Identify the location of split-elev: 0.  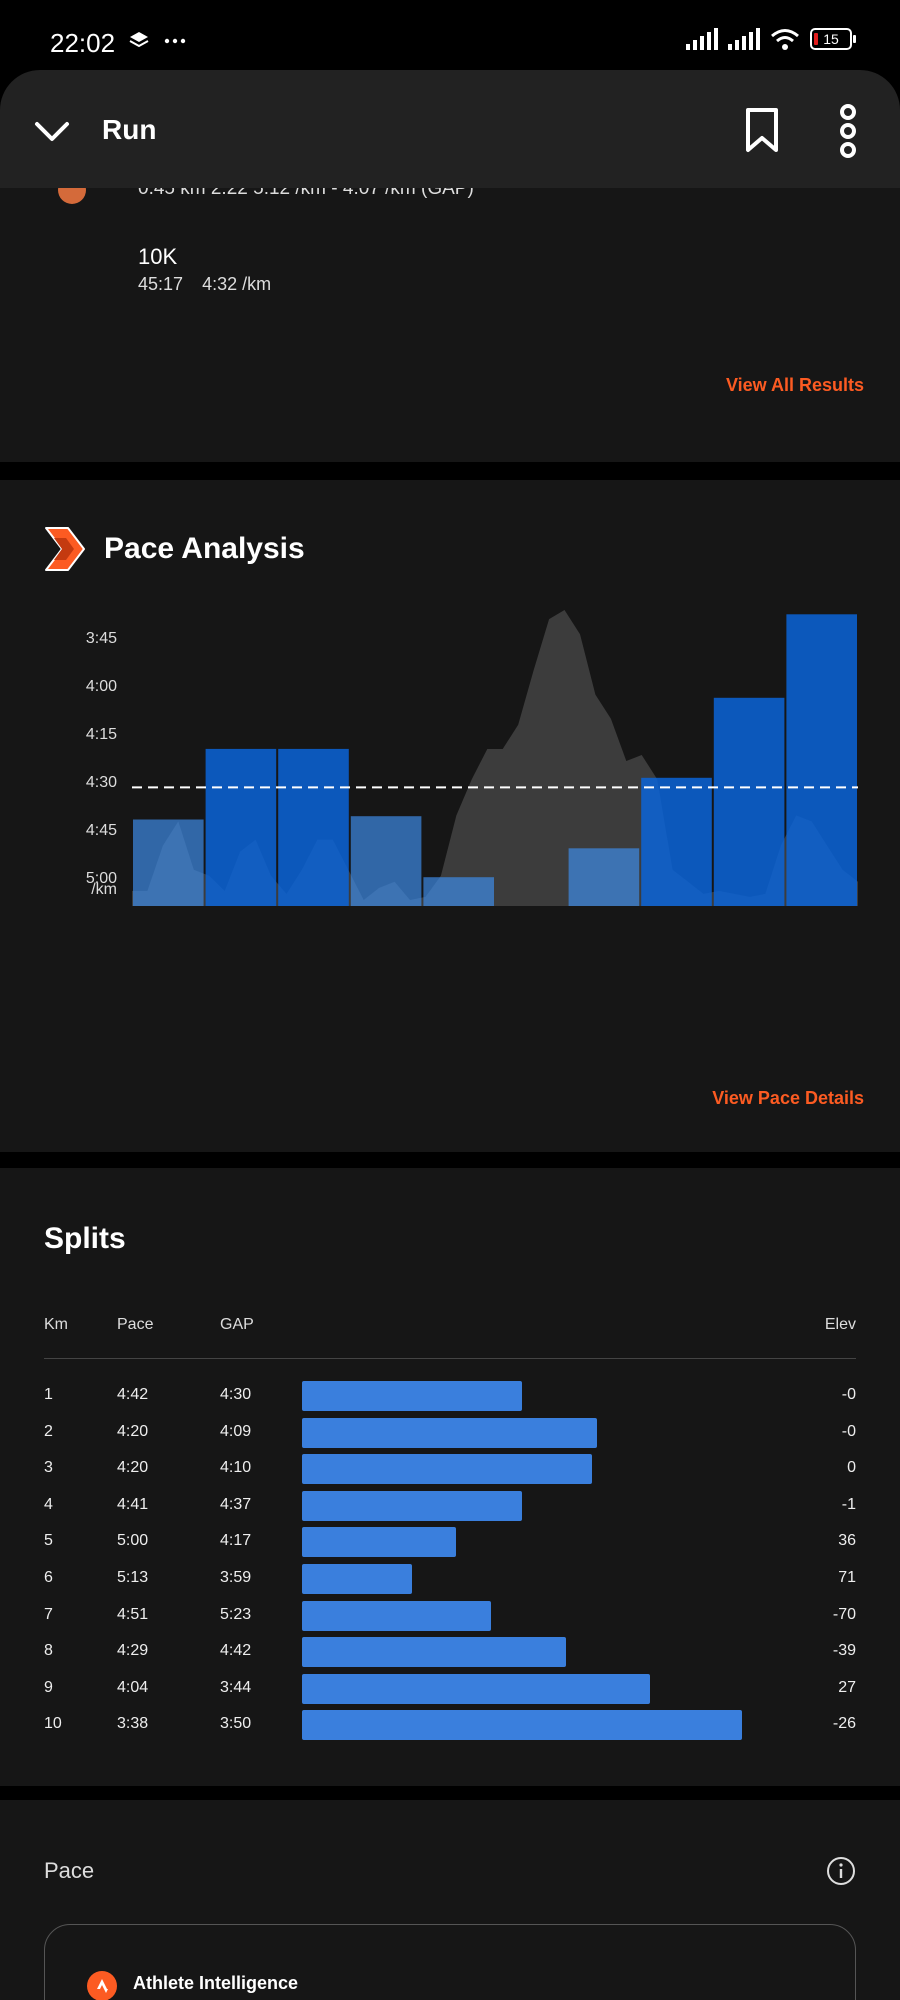
(851, 1468).